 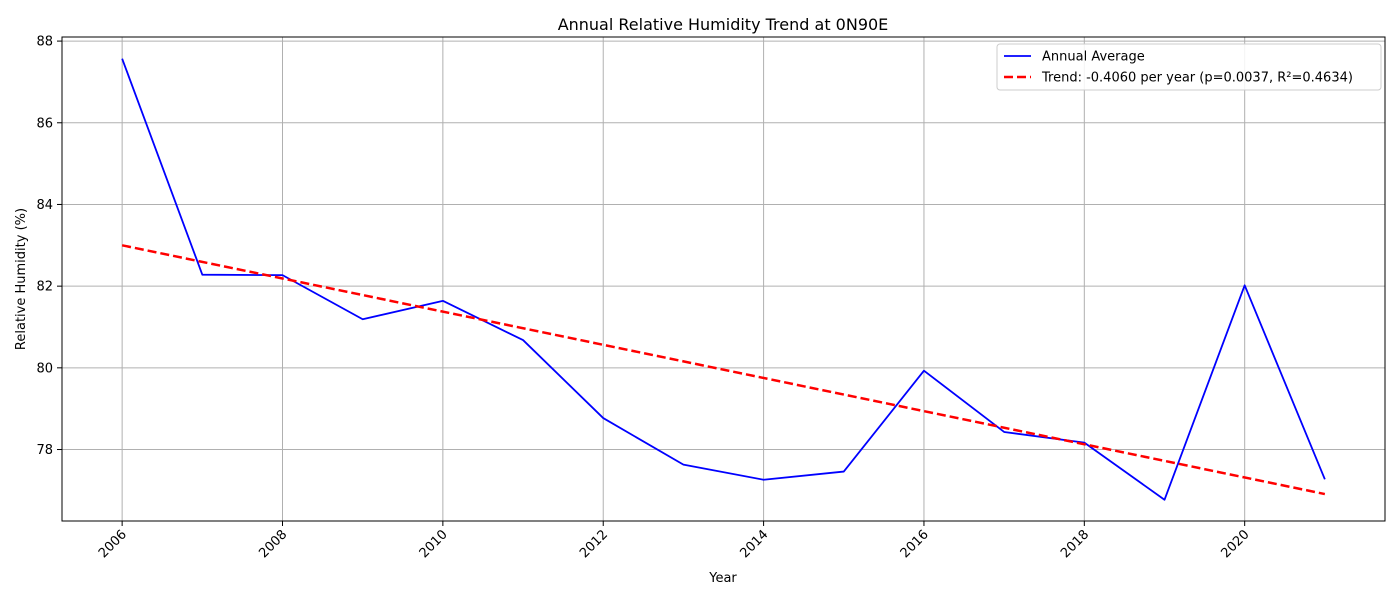 What do you see at coordinates (915, 544) in the screenshot?
I see `x-tick-label: 2016` at bounding box center [915, 544].